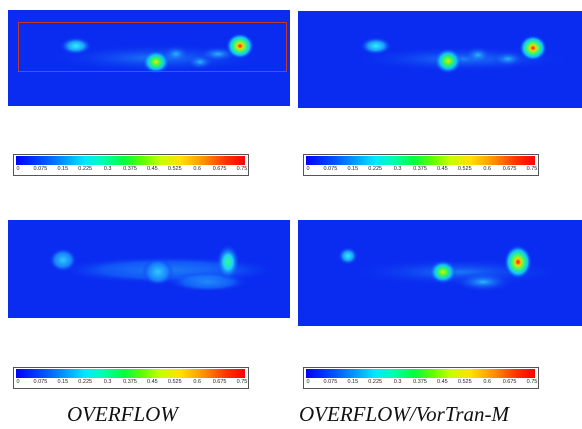  What do you see at coordinates (122, 414) in the screenshot?
I see `caption-left: OVERFLOW` at bounding box center [122, 414].